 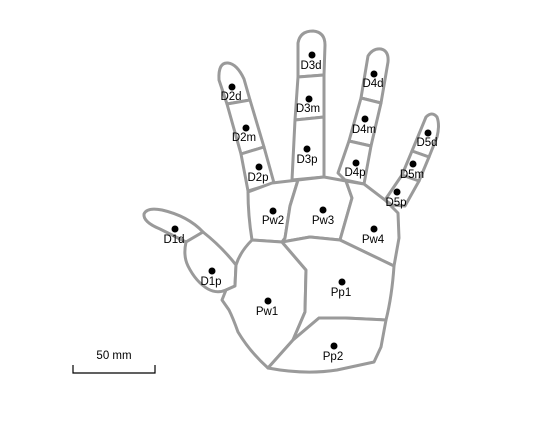 I want to click on sensor-dot-D5m, so click(x=413, y=164).